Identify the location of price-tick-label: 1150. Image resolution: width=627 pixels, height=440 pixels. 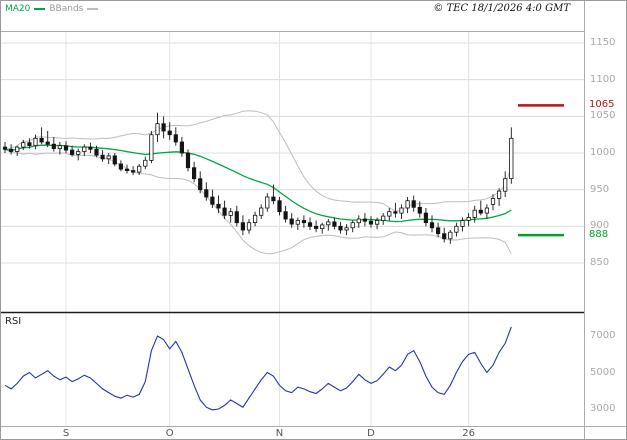
(603, 42).